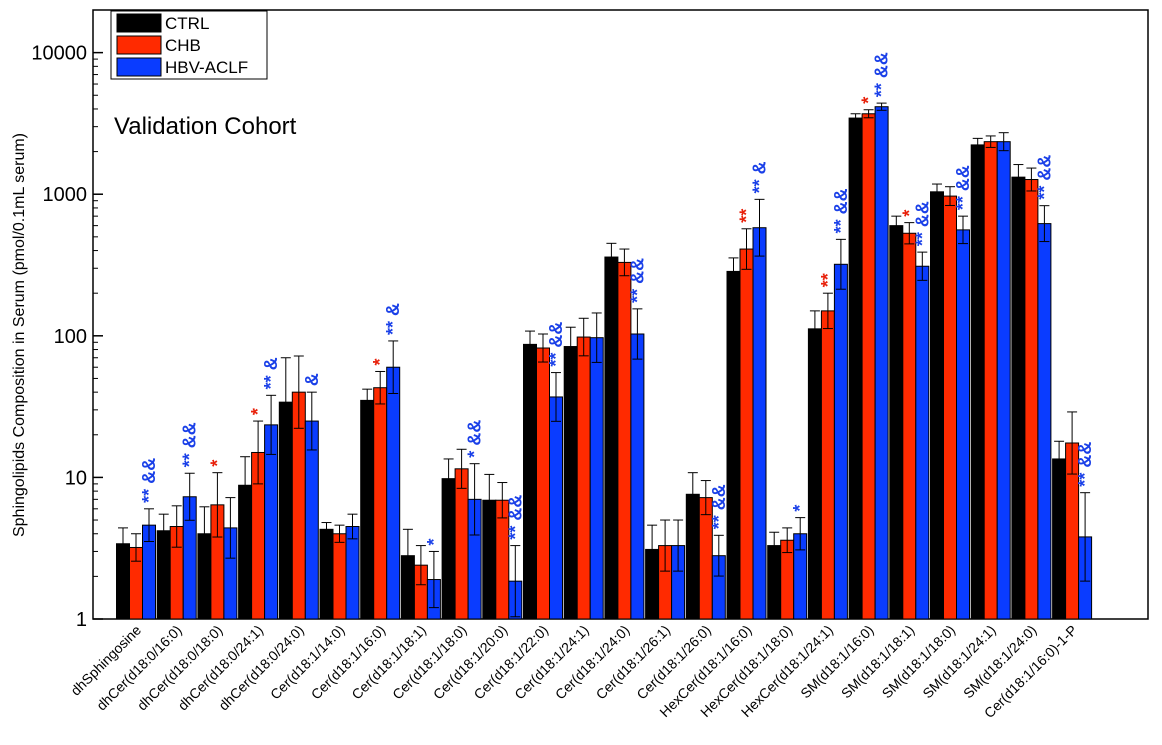 The height and width of the screenshot is (745, 1162). What do you see at coordinates (81, 620) in the screenshot?
I see `y-tick-label: 1` at bounding box center [81, 620].